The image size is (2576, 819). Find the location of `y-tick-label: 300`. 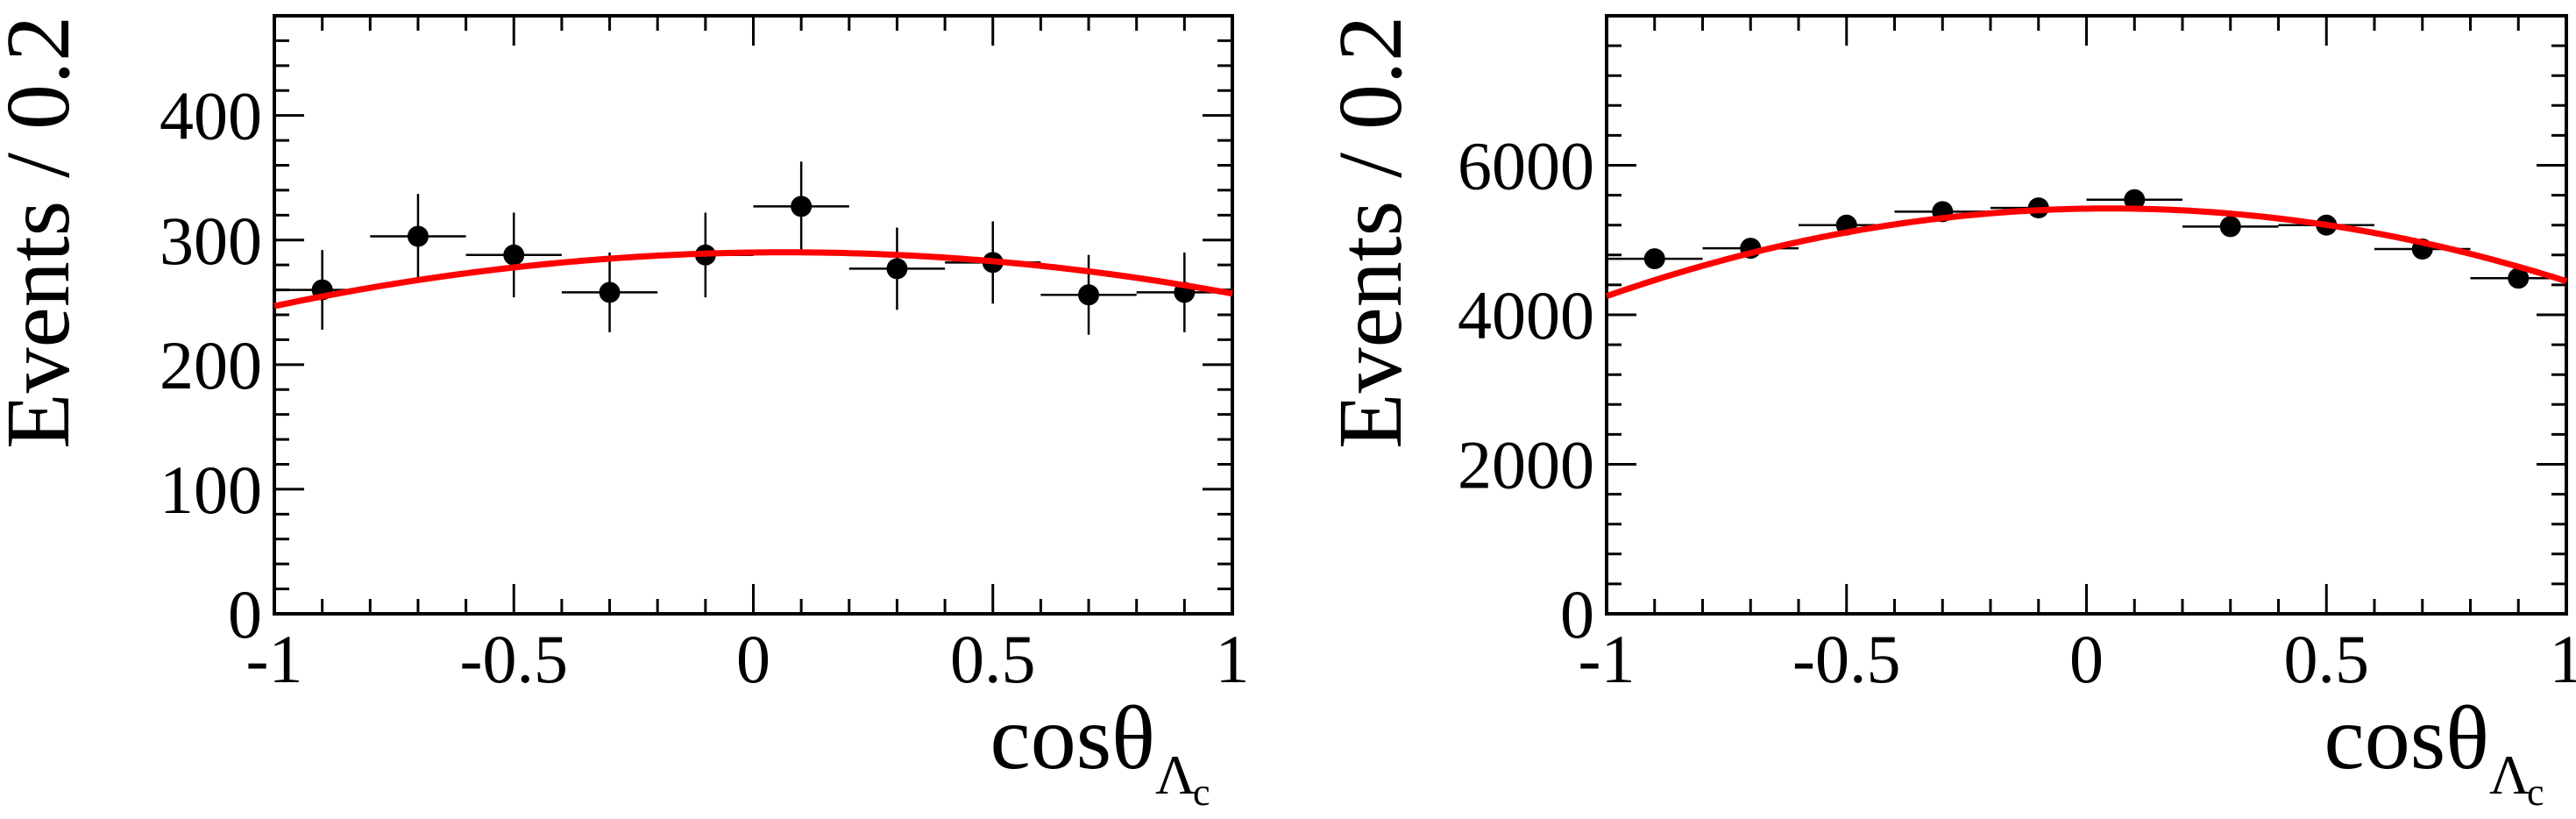

y-tick-label: 300 is located at coordinates (211, 241).